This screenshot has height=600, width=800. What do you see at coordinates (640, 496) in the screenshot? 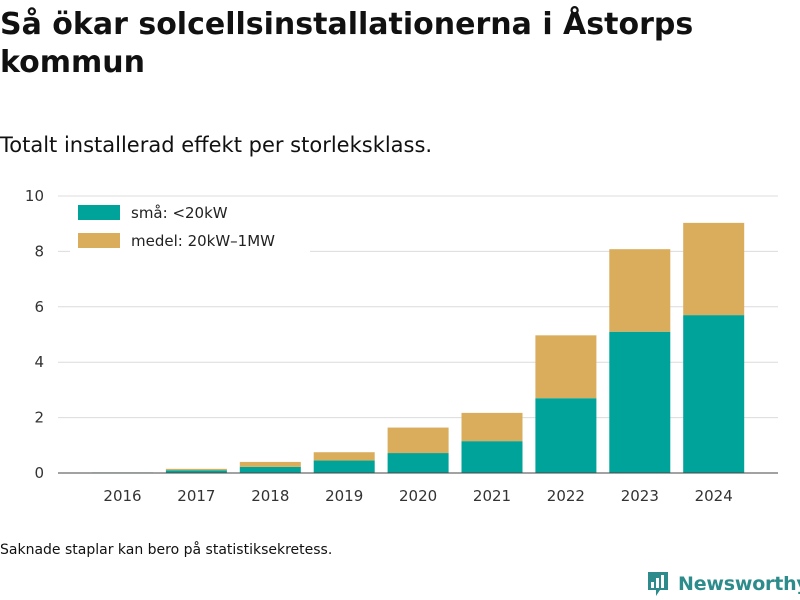
I see `x-tick-label: 2023` at bounding box center [640, 496].